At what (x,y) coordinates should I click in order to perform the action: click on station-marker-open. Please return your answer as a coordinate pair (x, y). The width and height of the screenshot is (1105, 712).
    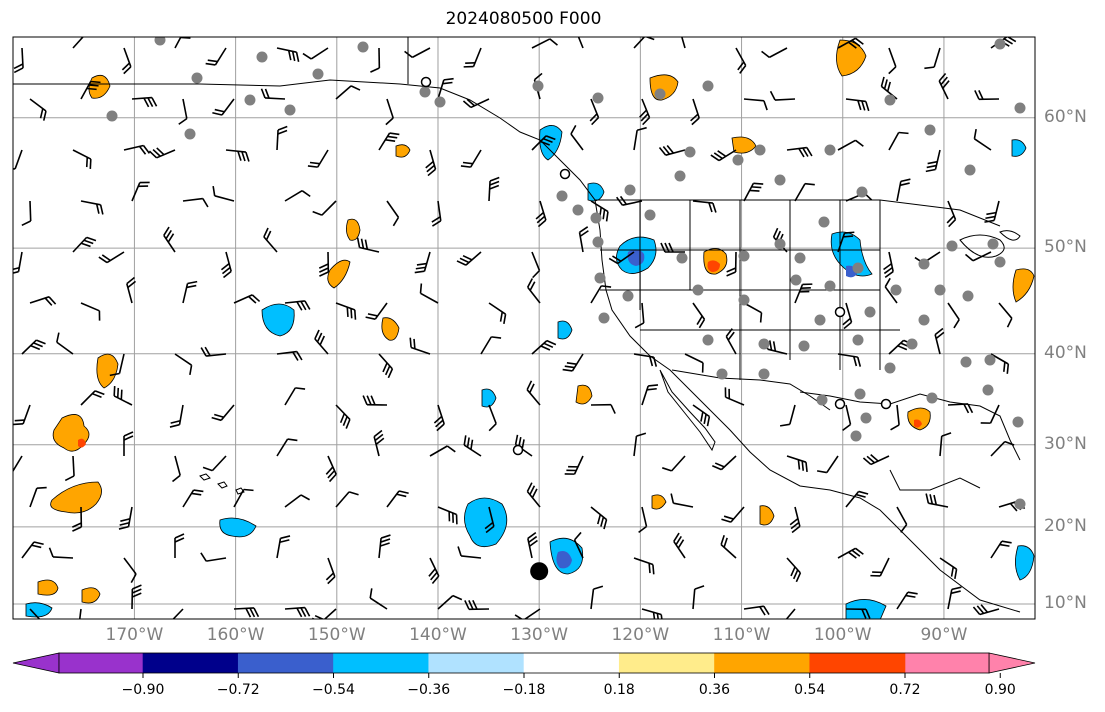
    Looking at the image, I should click on (840, 312).